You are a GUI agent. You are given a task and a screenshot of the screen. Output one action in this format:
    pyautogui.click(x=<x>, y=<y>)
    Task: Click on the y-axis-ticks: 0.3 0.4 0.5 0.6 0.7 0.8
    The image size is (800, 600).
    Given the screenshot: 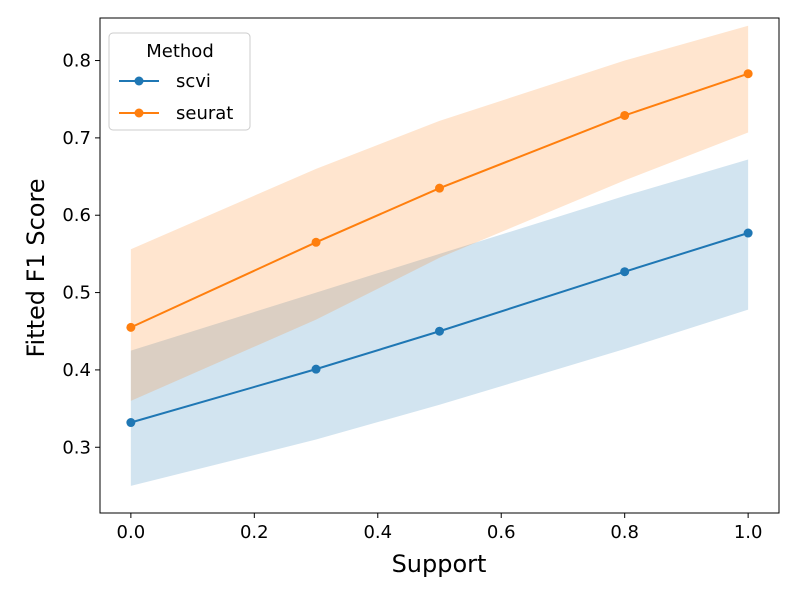 What is the action you would take?
    pyautogui.click(x=81, y=254)
    